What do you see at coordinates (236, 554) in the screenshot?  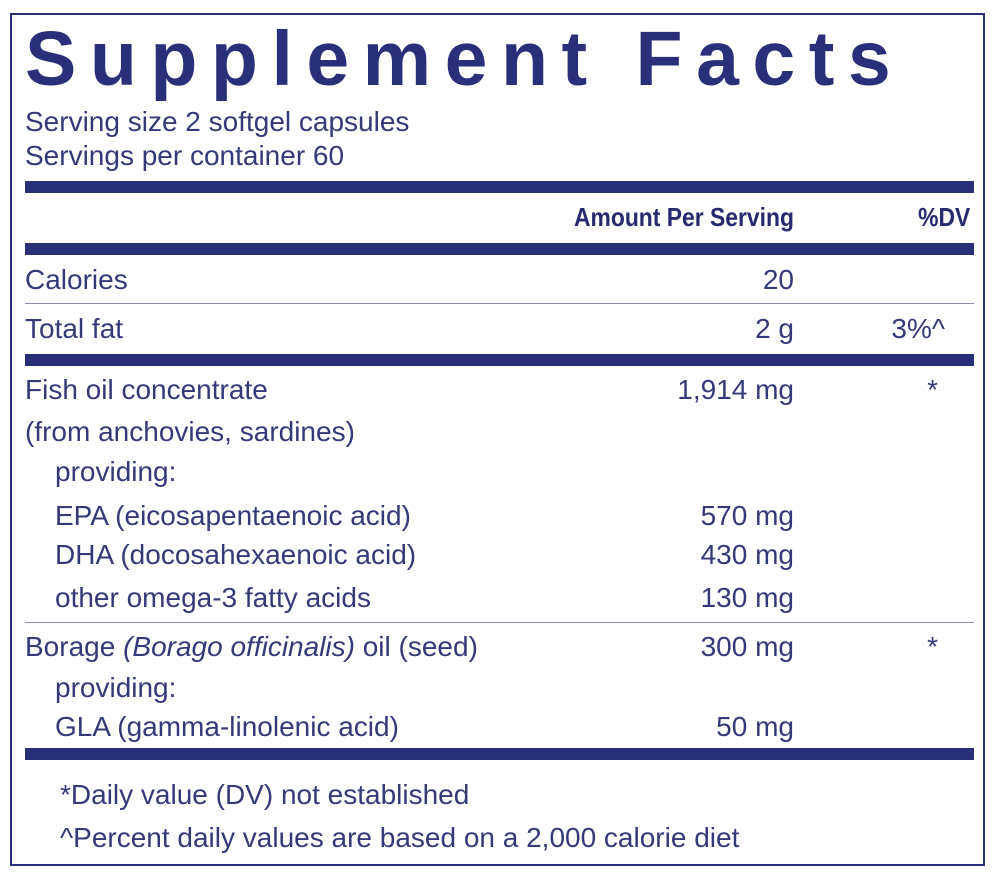 I see `row-dha-name: DHA (docosahexaenoic acid)` at bounding box center [236, 554].